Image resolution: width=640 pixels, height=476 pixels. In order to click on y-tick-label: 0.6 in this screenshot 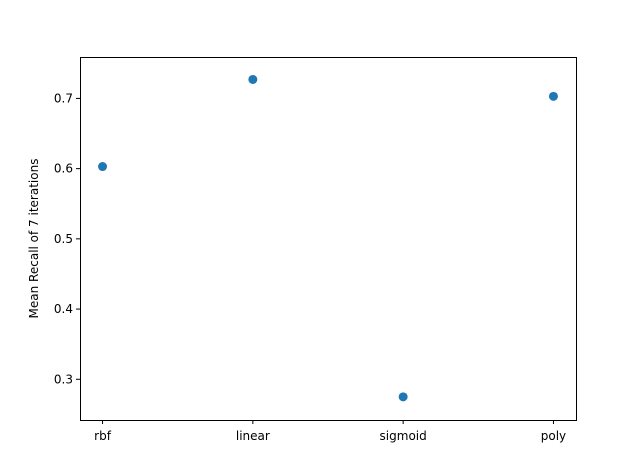, I will do `click(63, 169)`.